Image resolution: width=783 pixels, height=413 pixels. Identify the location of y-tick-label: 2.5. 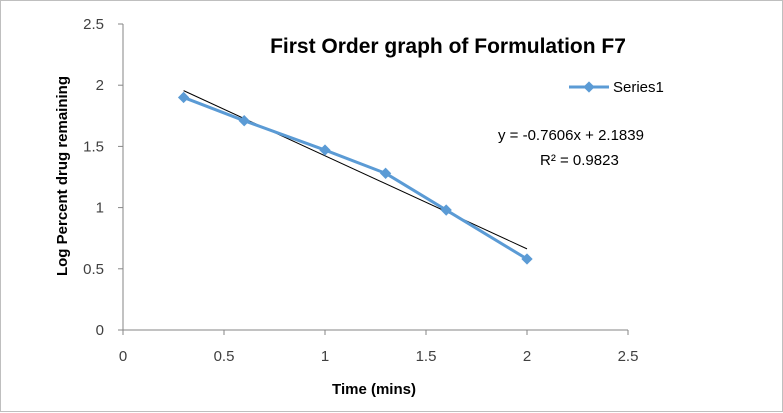
(93, 24).